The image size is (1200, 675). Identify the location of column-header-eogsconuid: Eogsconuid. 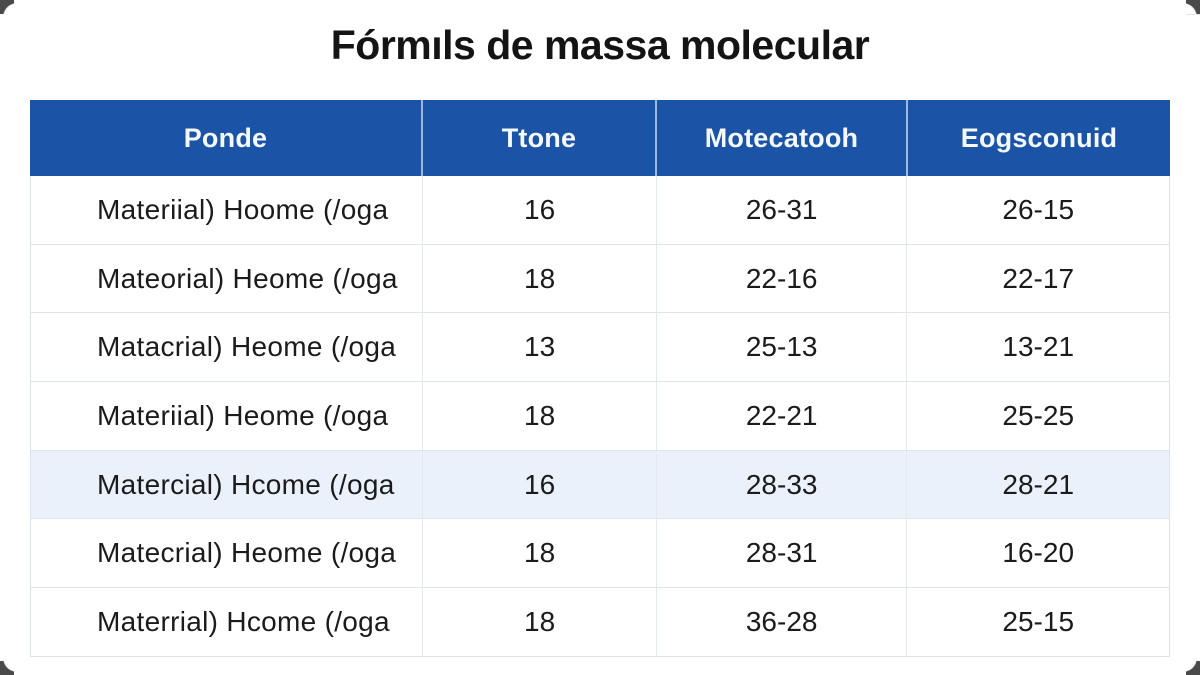
(1039, 137).